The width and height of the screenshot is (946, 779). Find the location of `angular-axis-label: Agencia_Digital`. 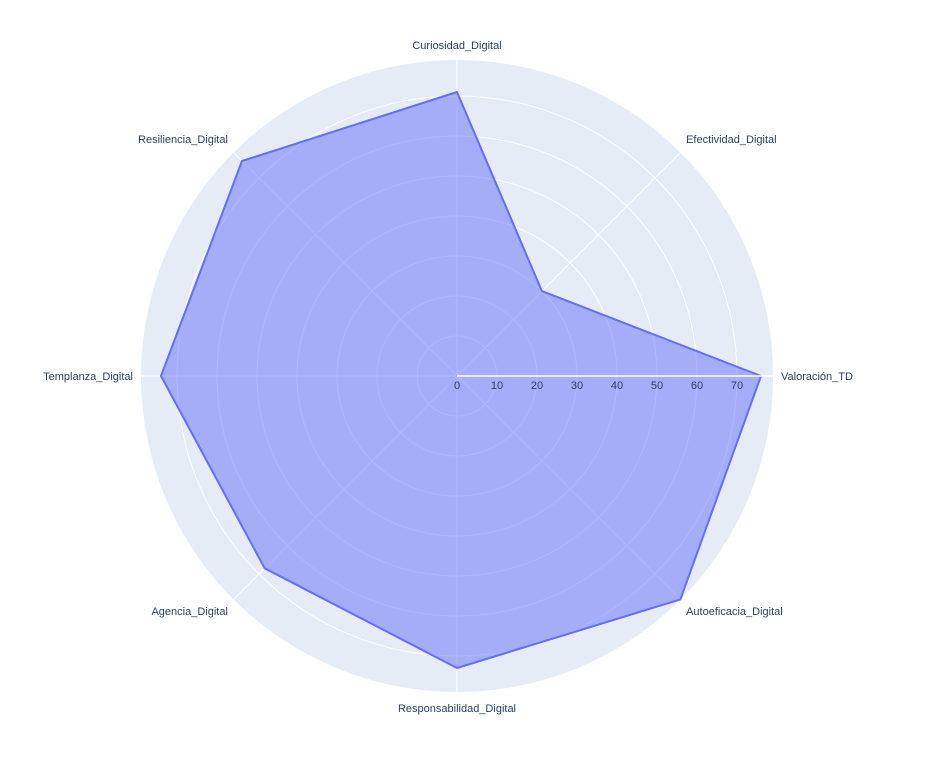

angular-axis-label: Agencia_Digital is located at coordinates (189, 612).